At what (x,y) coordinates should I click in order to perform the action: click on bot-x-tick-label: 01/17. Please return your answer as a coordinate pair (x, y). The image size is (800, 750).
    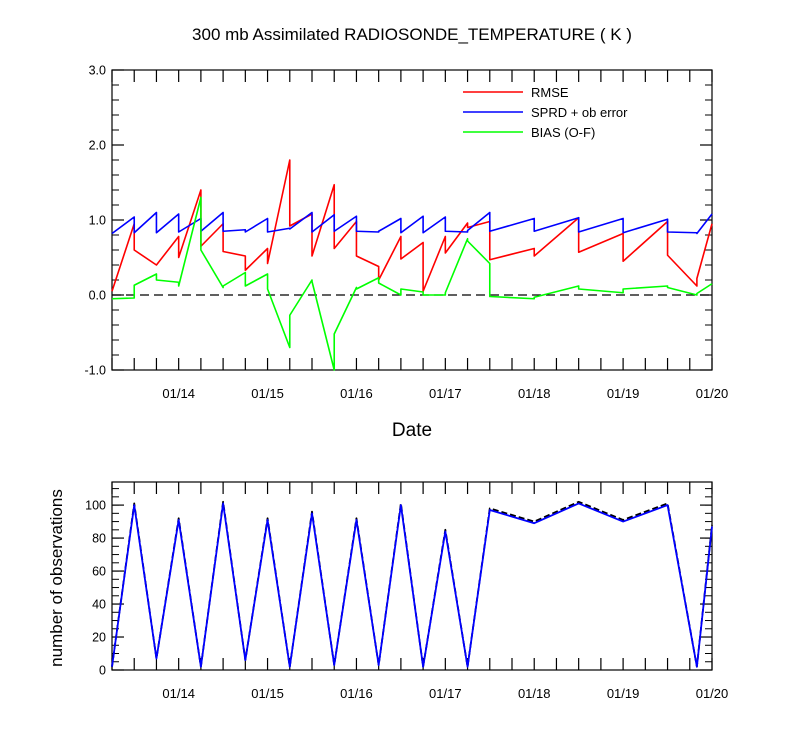
    Looking at the image, I should click on (445, 693).